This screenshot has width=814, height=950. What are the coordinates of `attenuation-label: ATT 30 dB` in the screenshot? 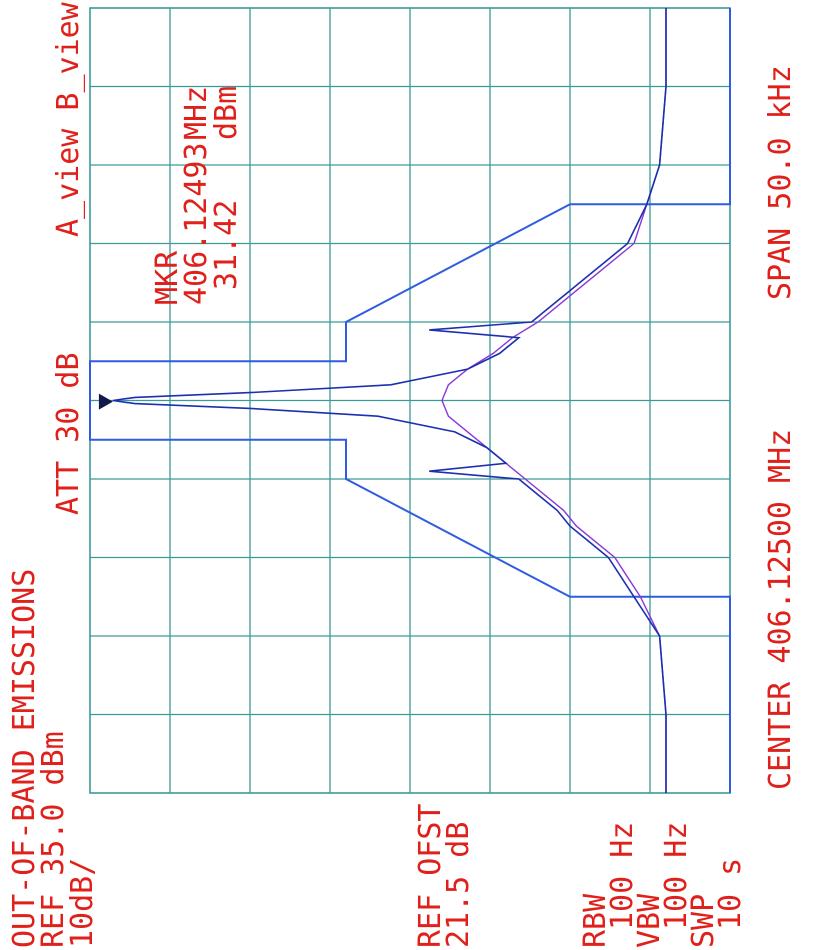 It's located at (68, 433).